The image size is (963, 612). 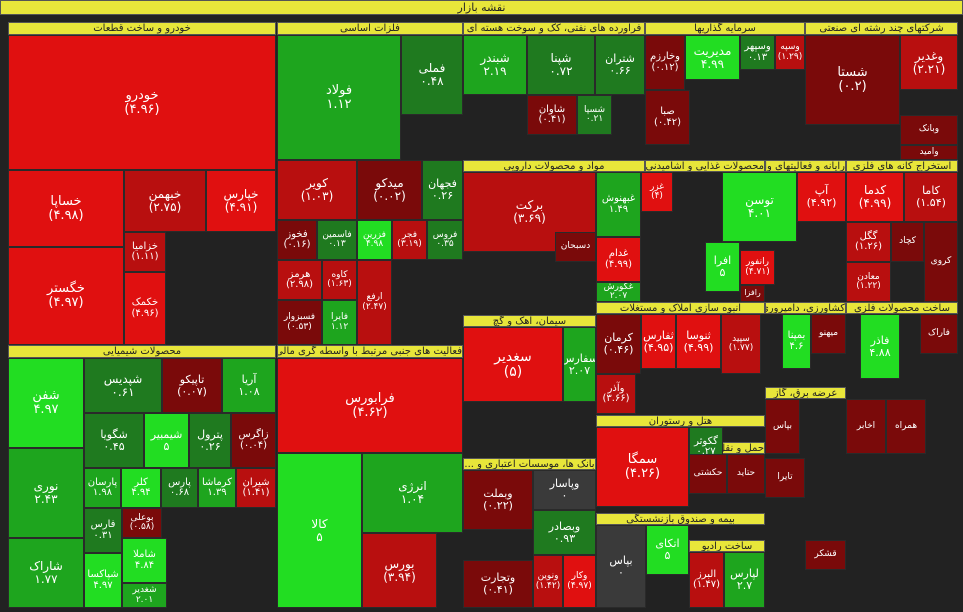 What do you see at coordinates (370, 405) in the screenshot?
I see `stock-tile: فرابورس (۴.۶۲)` at bounding box center [370, 405].